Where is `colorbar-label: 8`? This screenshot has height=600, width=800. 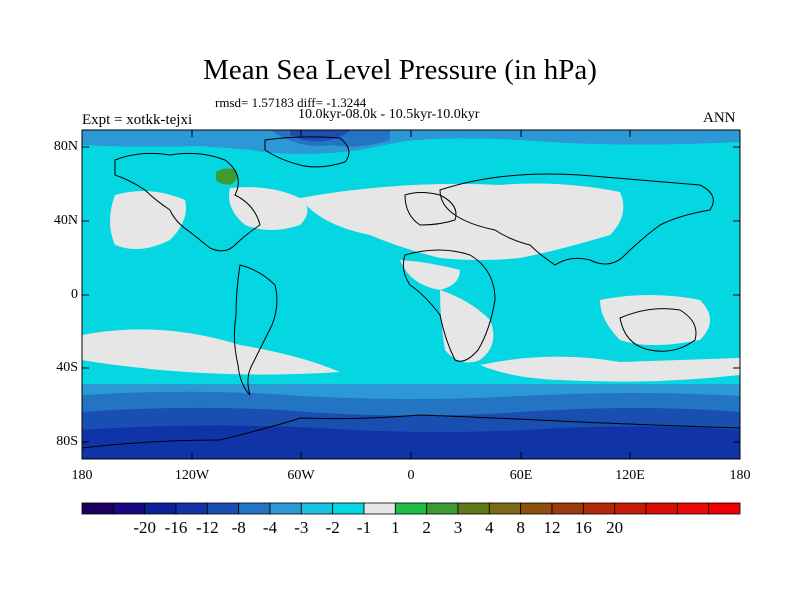
colorbar-label: 8 is located at coordinates (520, 527).